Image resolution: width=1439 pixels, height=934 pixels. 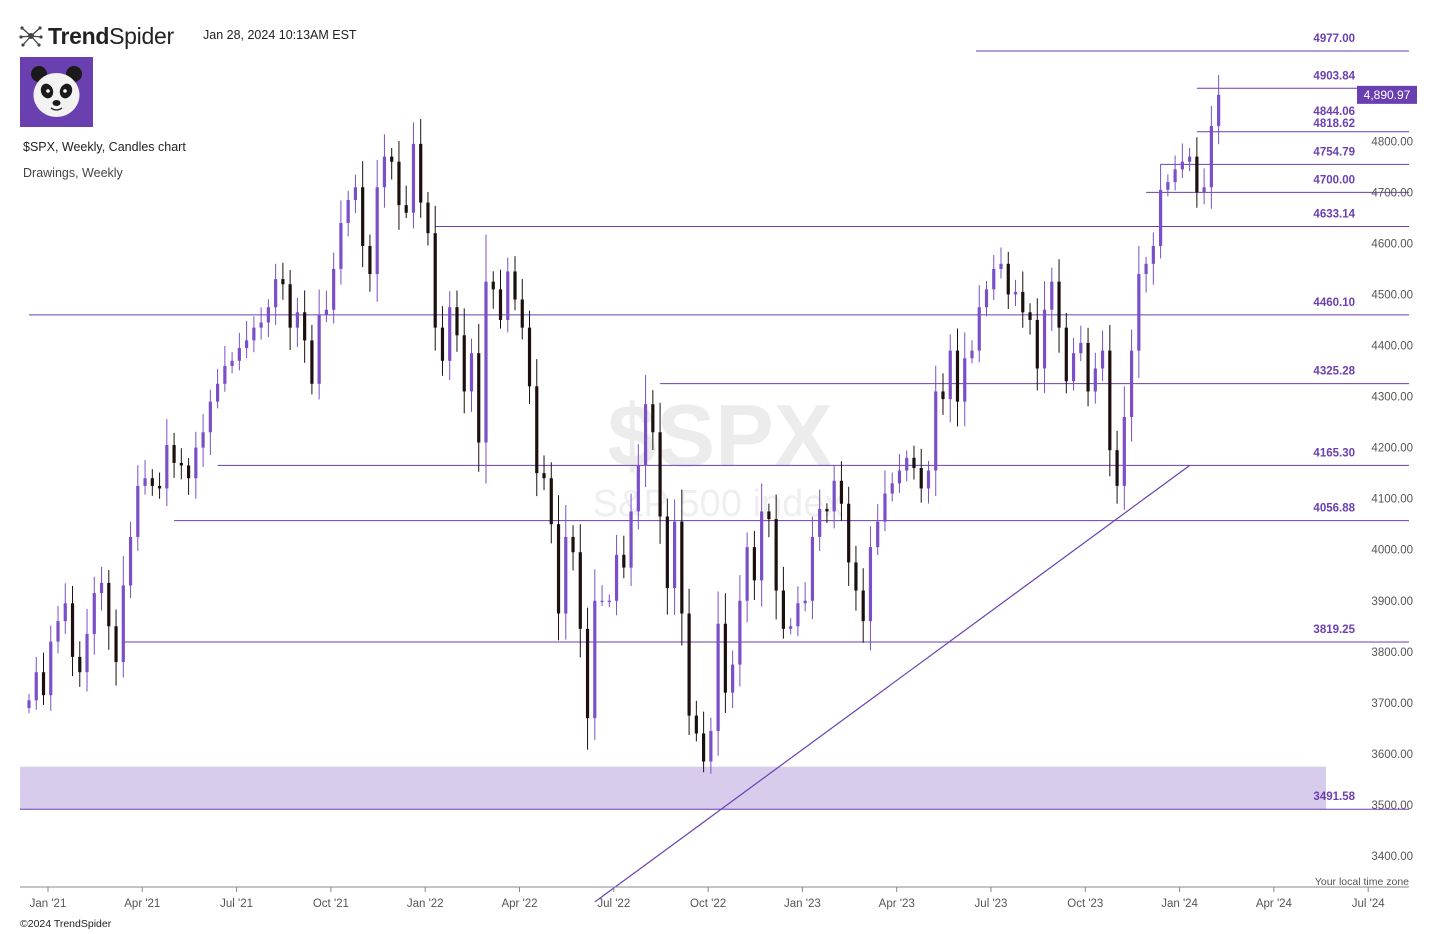 What do you see at coordinates (66, 924) in the screenshot?
I see `copyright-text: ©2024 TrendSpider` at bounding box center [66, 924].